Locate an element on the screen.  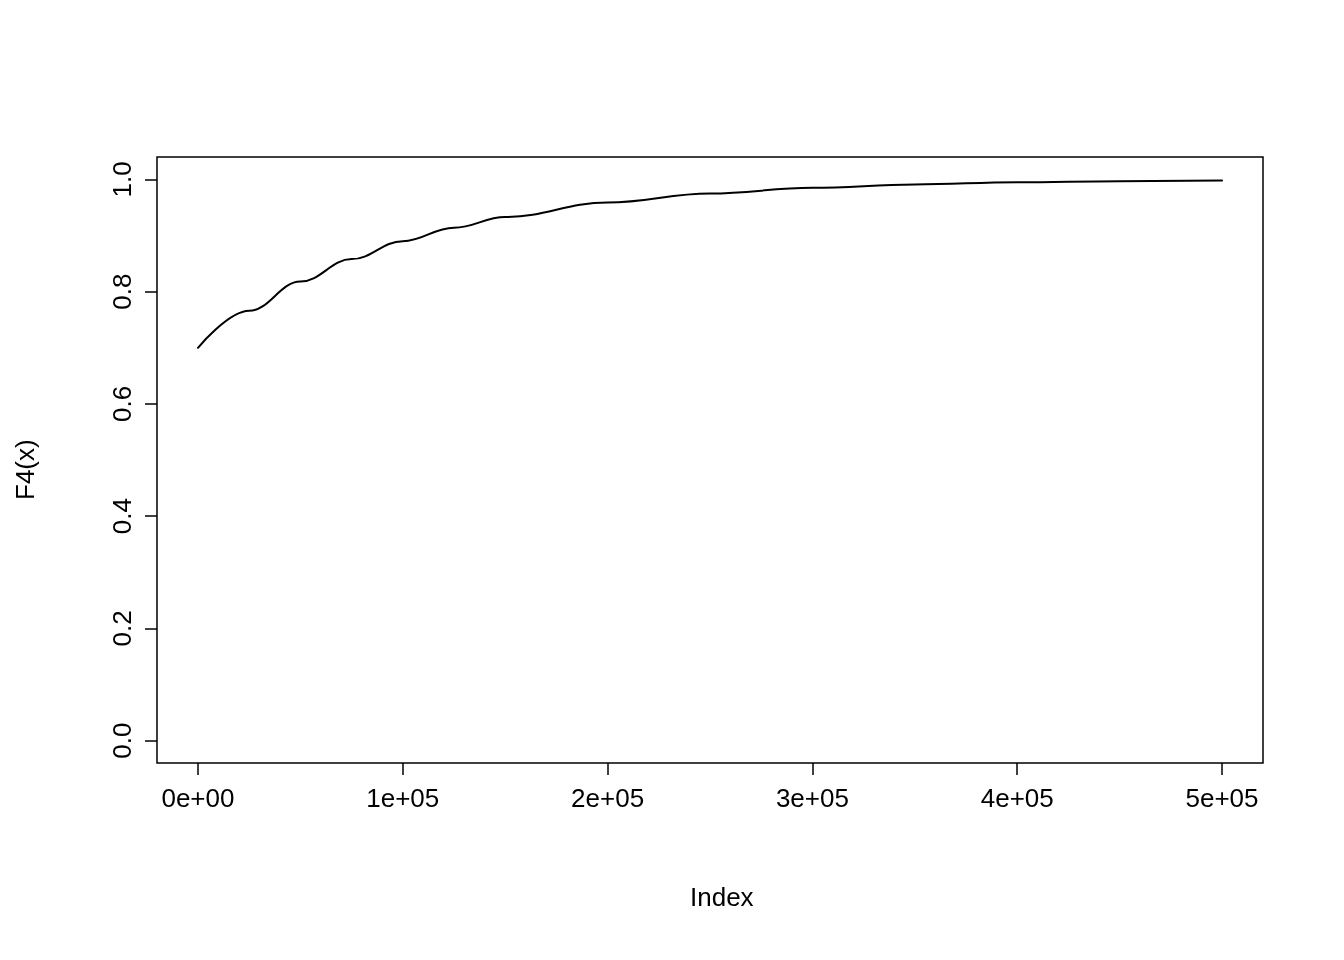
x-tick-label: 1e+05 is located at coordinates (403, 798).